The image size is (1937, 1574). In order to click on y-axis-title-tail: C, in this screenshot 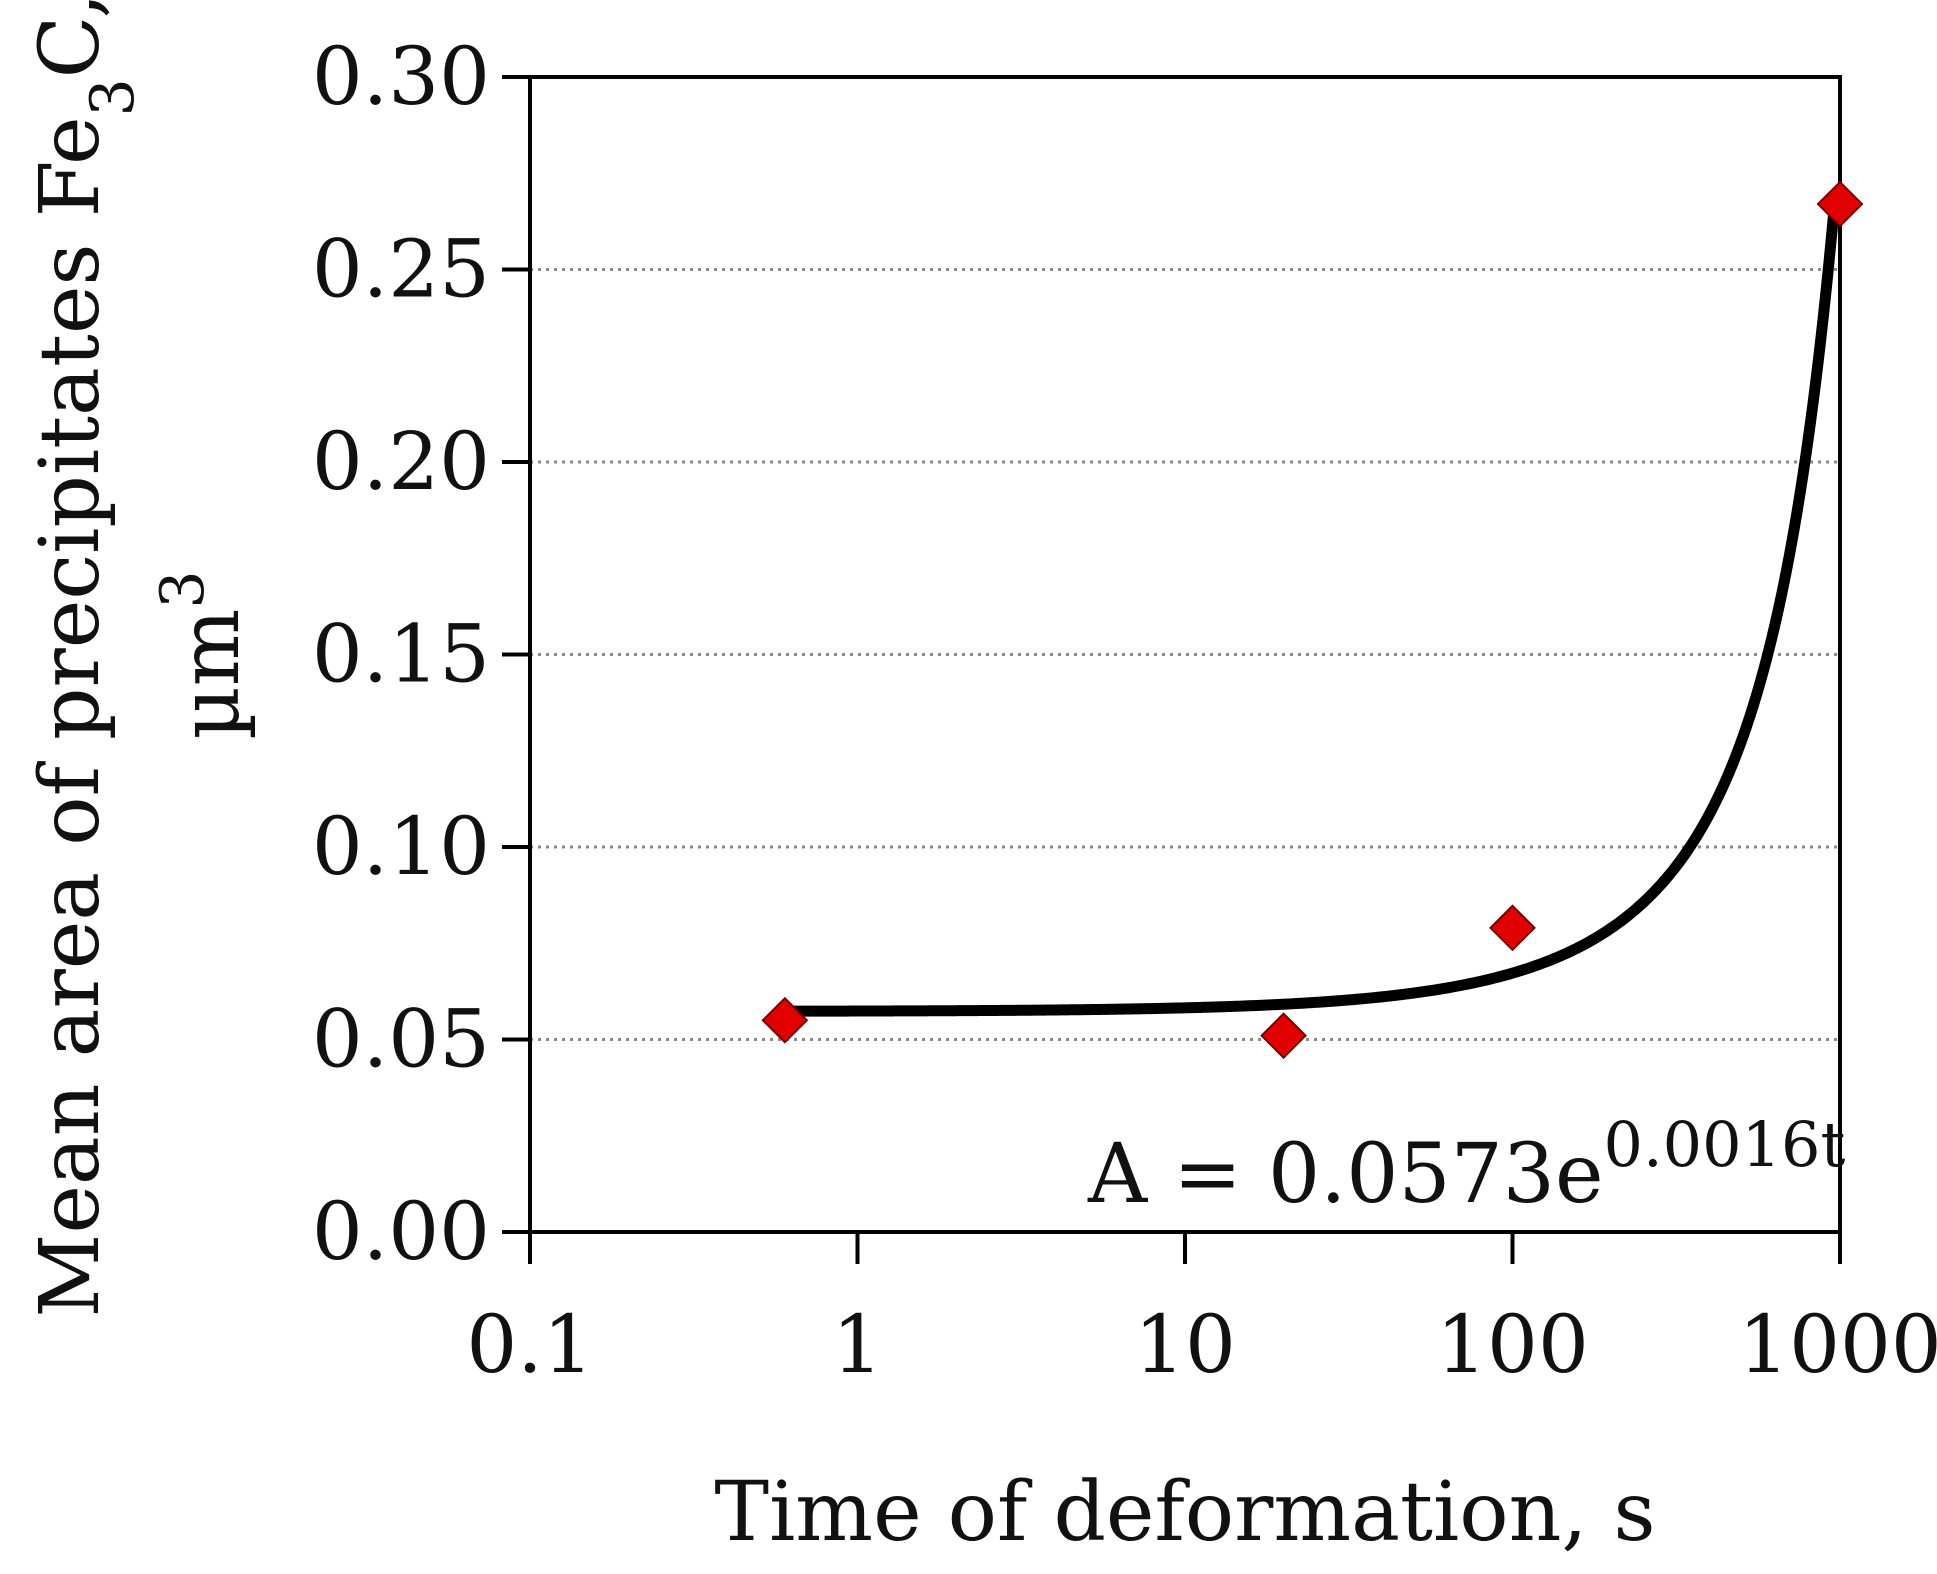, I will do `click(70, 39)`.